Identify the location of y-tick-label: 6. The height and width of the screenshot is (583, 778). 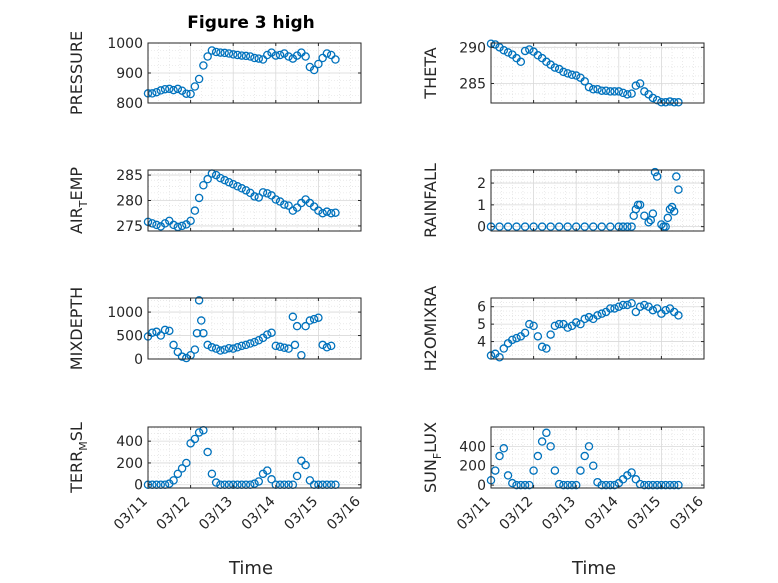
(481, 308).